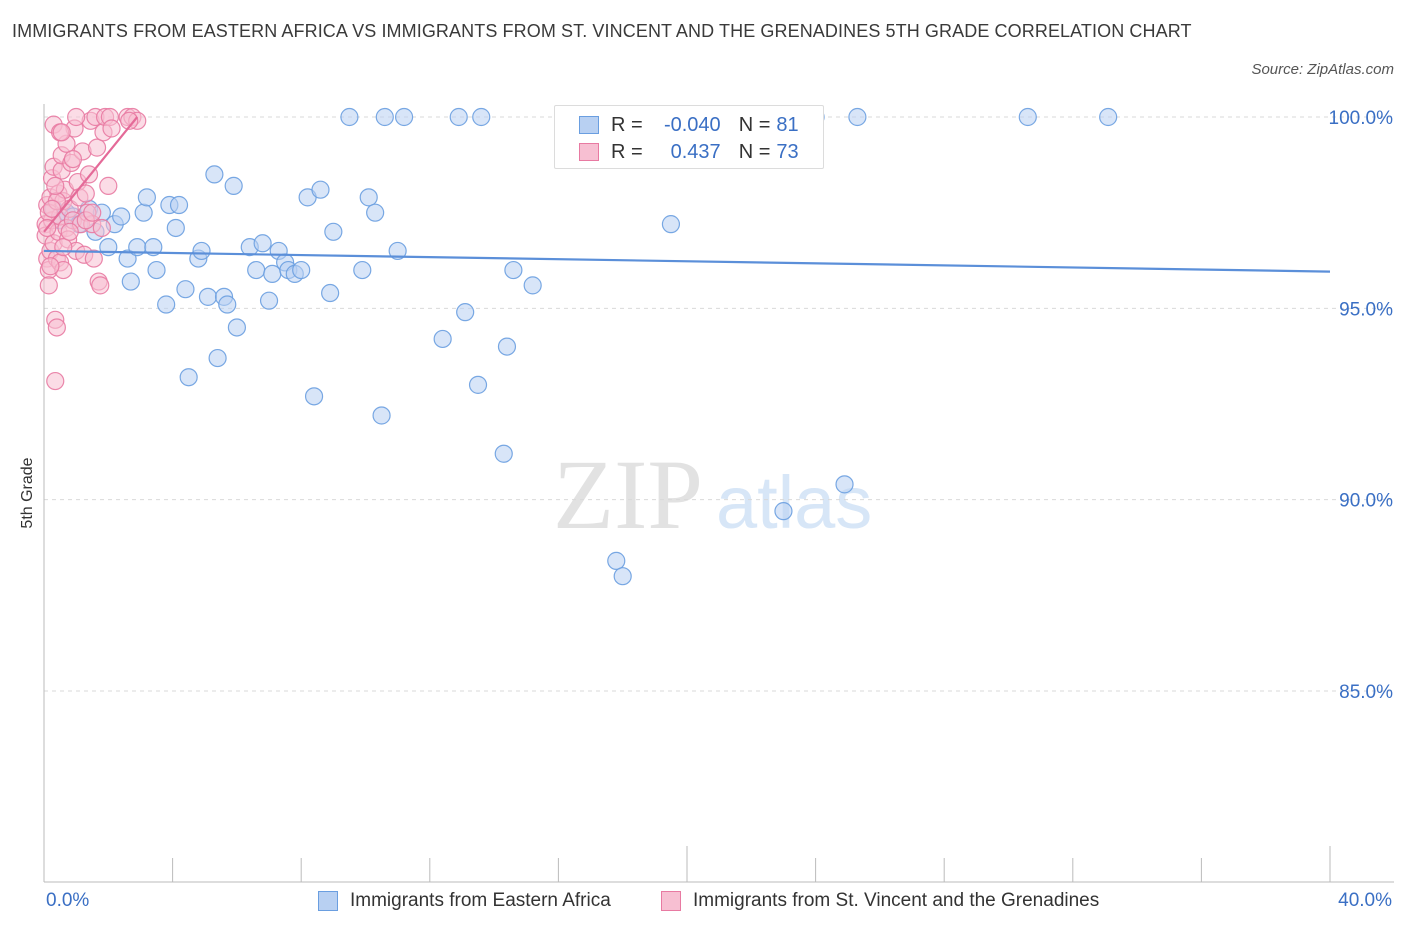  Describe the element at coordinates (787, 124) in the screenshot. I see `legend-n-value: 81` at that location.